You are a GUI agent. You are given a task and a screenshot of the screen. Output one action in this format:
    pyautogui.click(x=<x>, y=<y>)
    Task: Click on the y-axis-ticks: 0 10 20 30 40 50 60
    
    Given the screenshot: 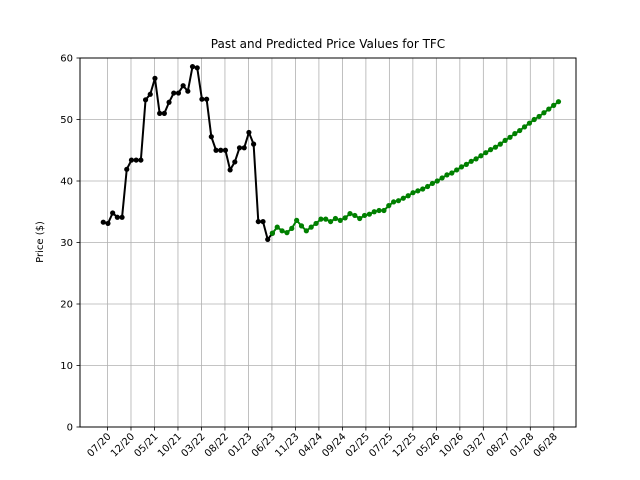 What is the action you would take?
    pyautogui.click(x=70, y=244)
    